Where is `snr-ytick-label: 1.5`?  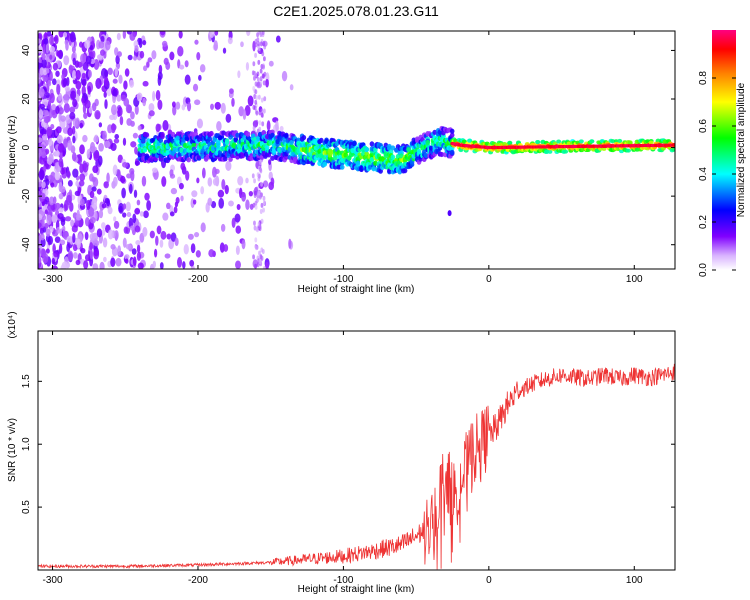
snr-ytick-label: 1.5 is located at coordinates (26, 381).